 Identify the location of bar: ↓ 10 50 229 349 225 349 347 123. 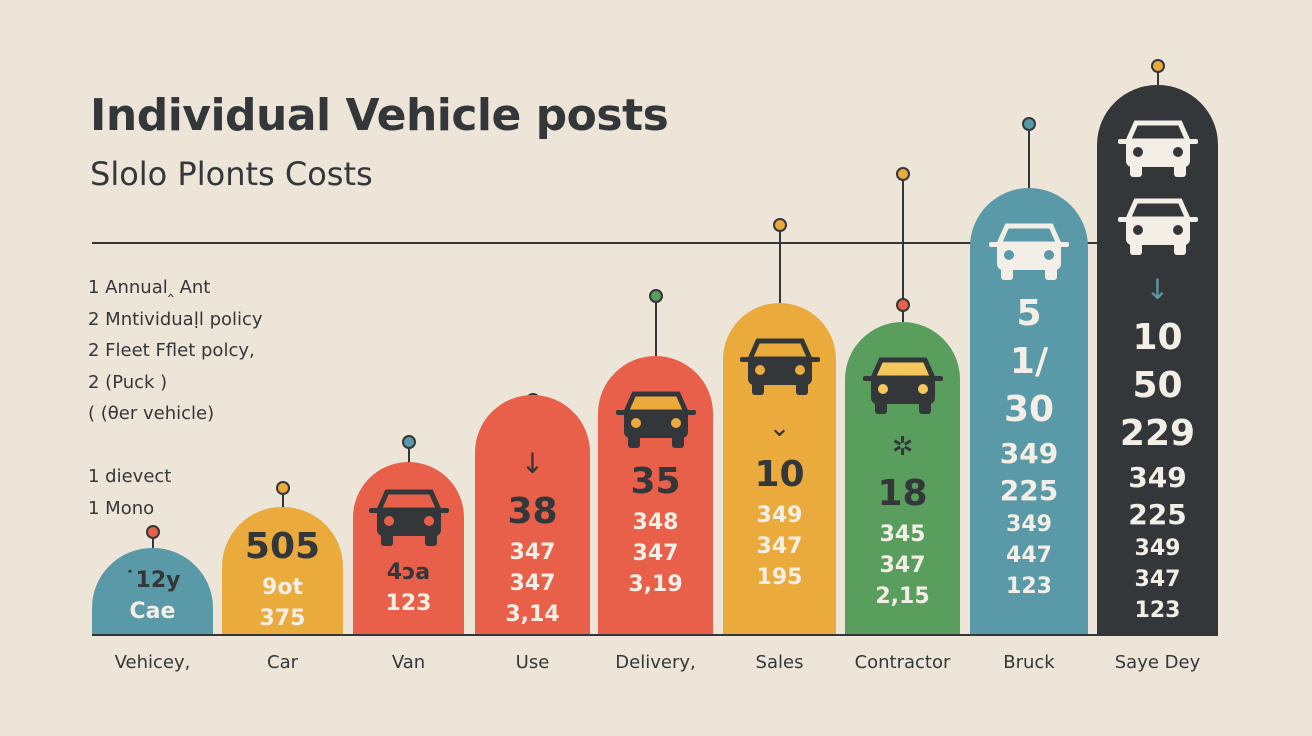
(1157, 359).